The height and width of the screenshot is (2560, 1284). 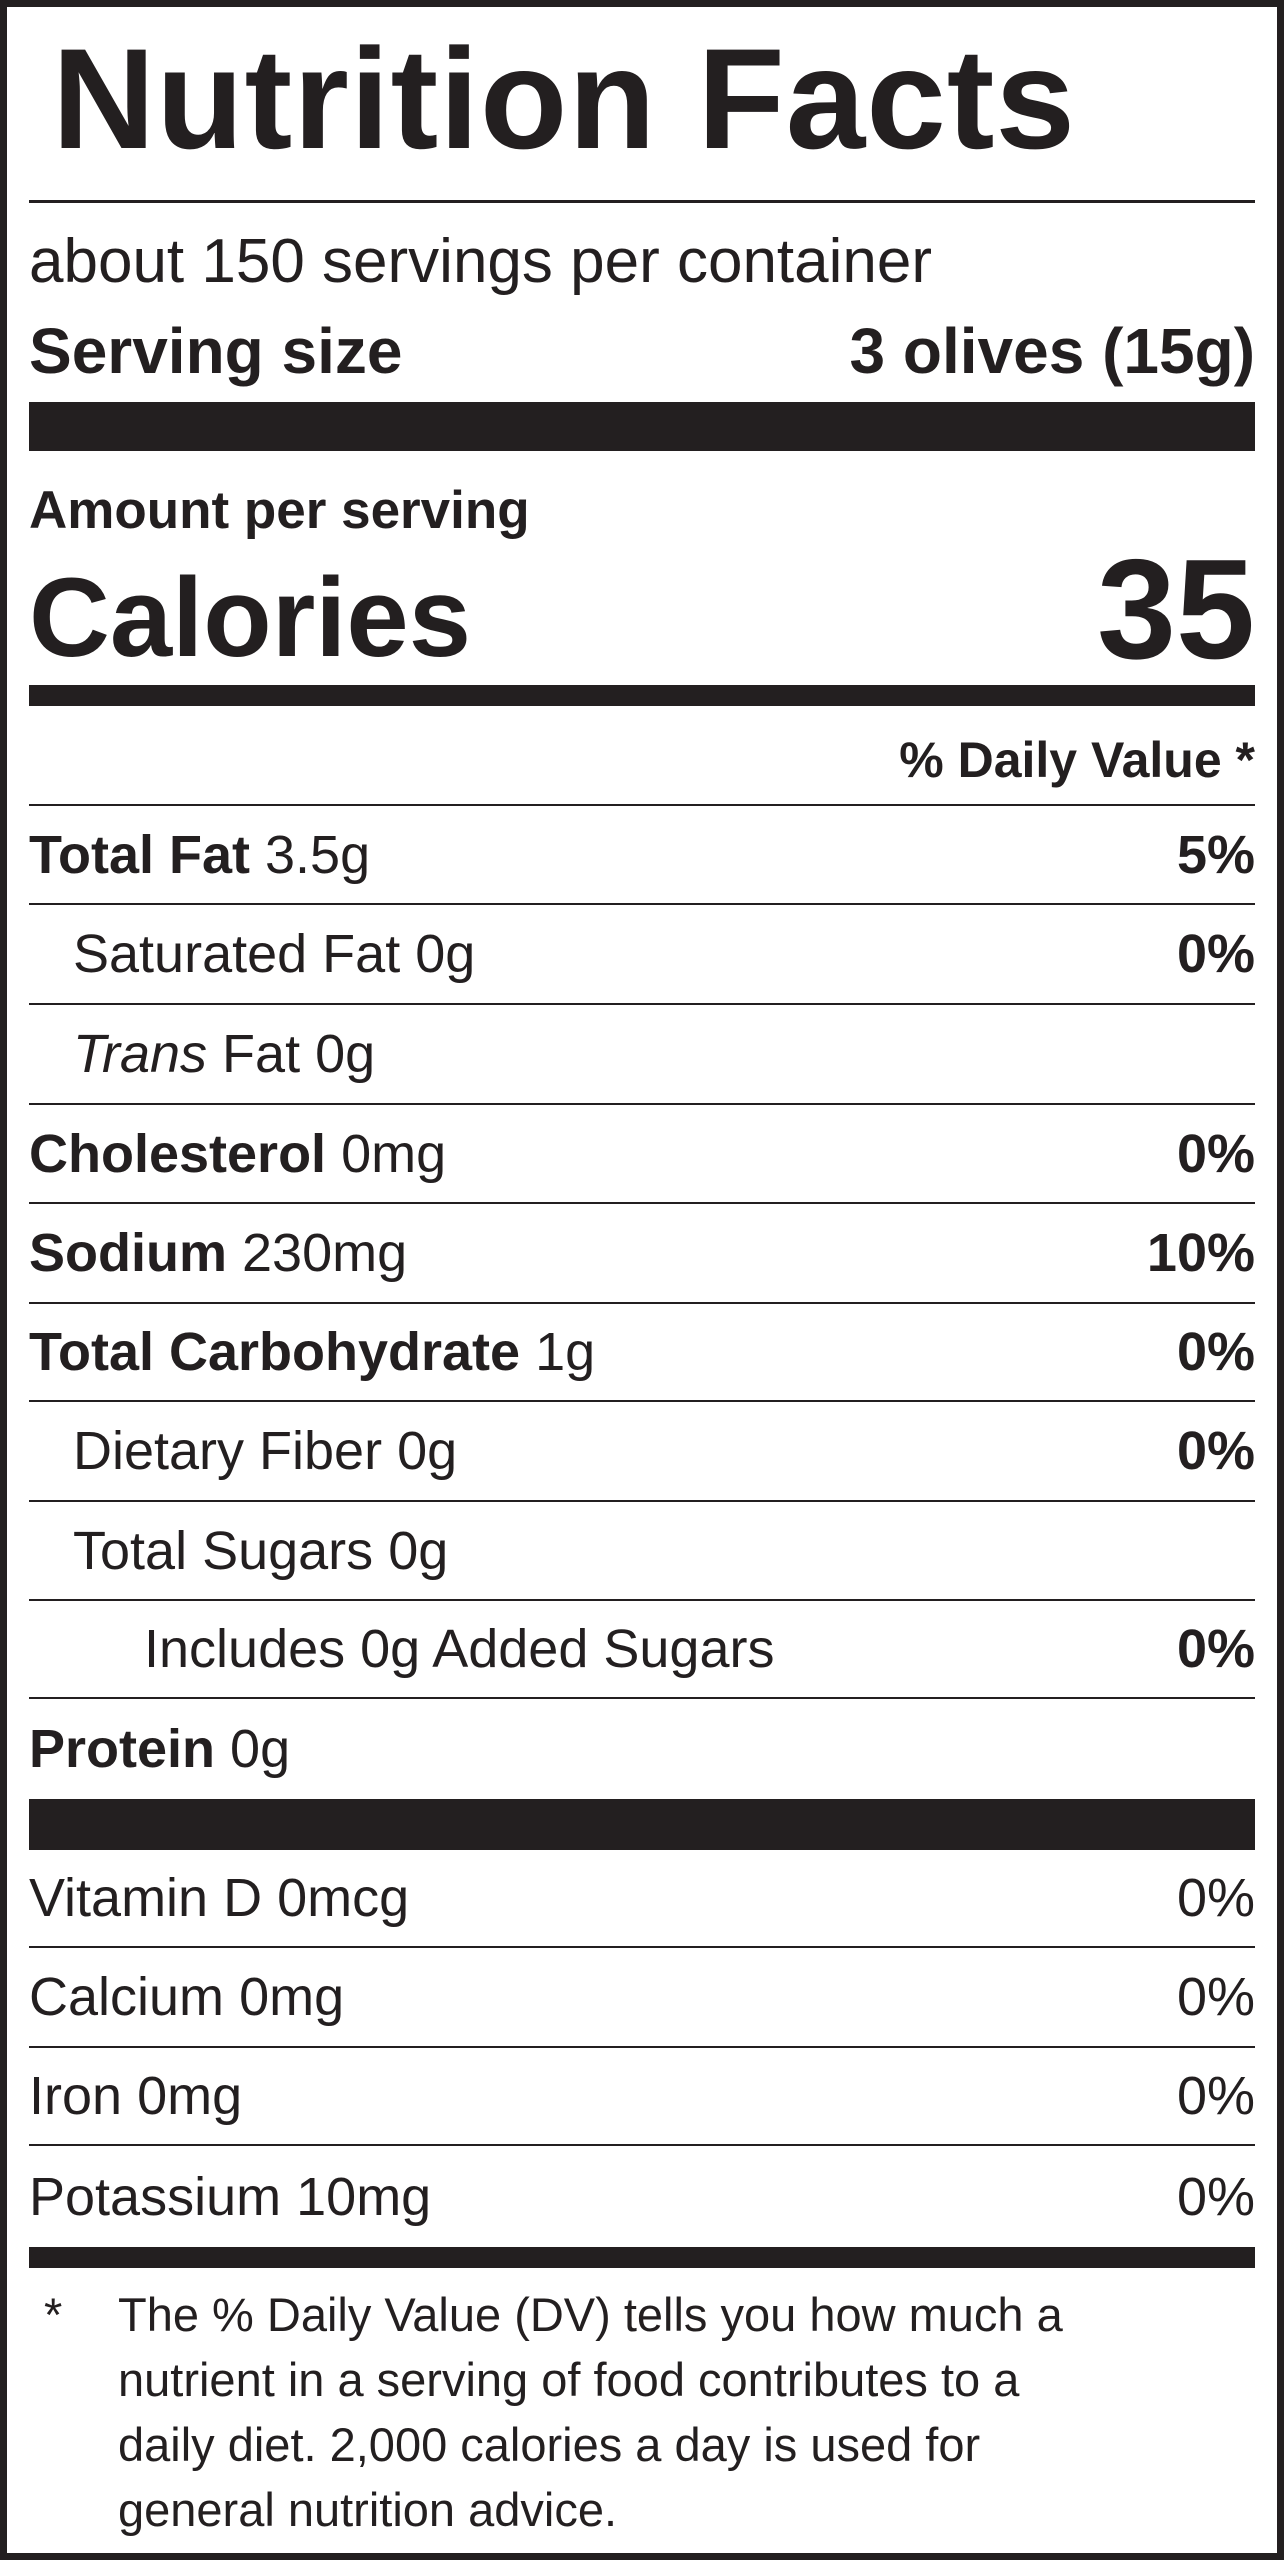 I want to click on thick-divider-top, so click(x=642, y=426).